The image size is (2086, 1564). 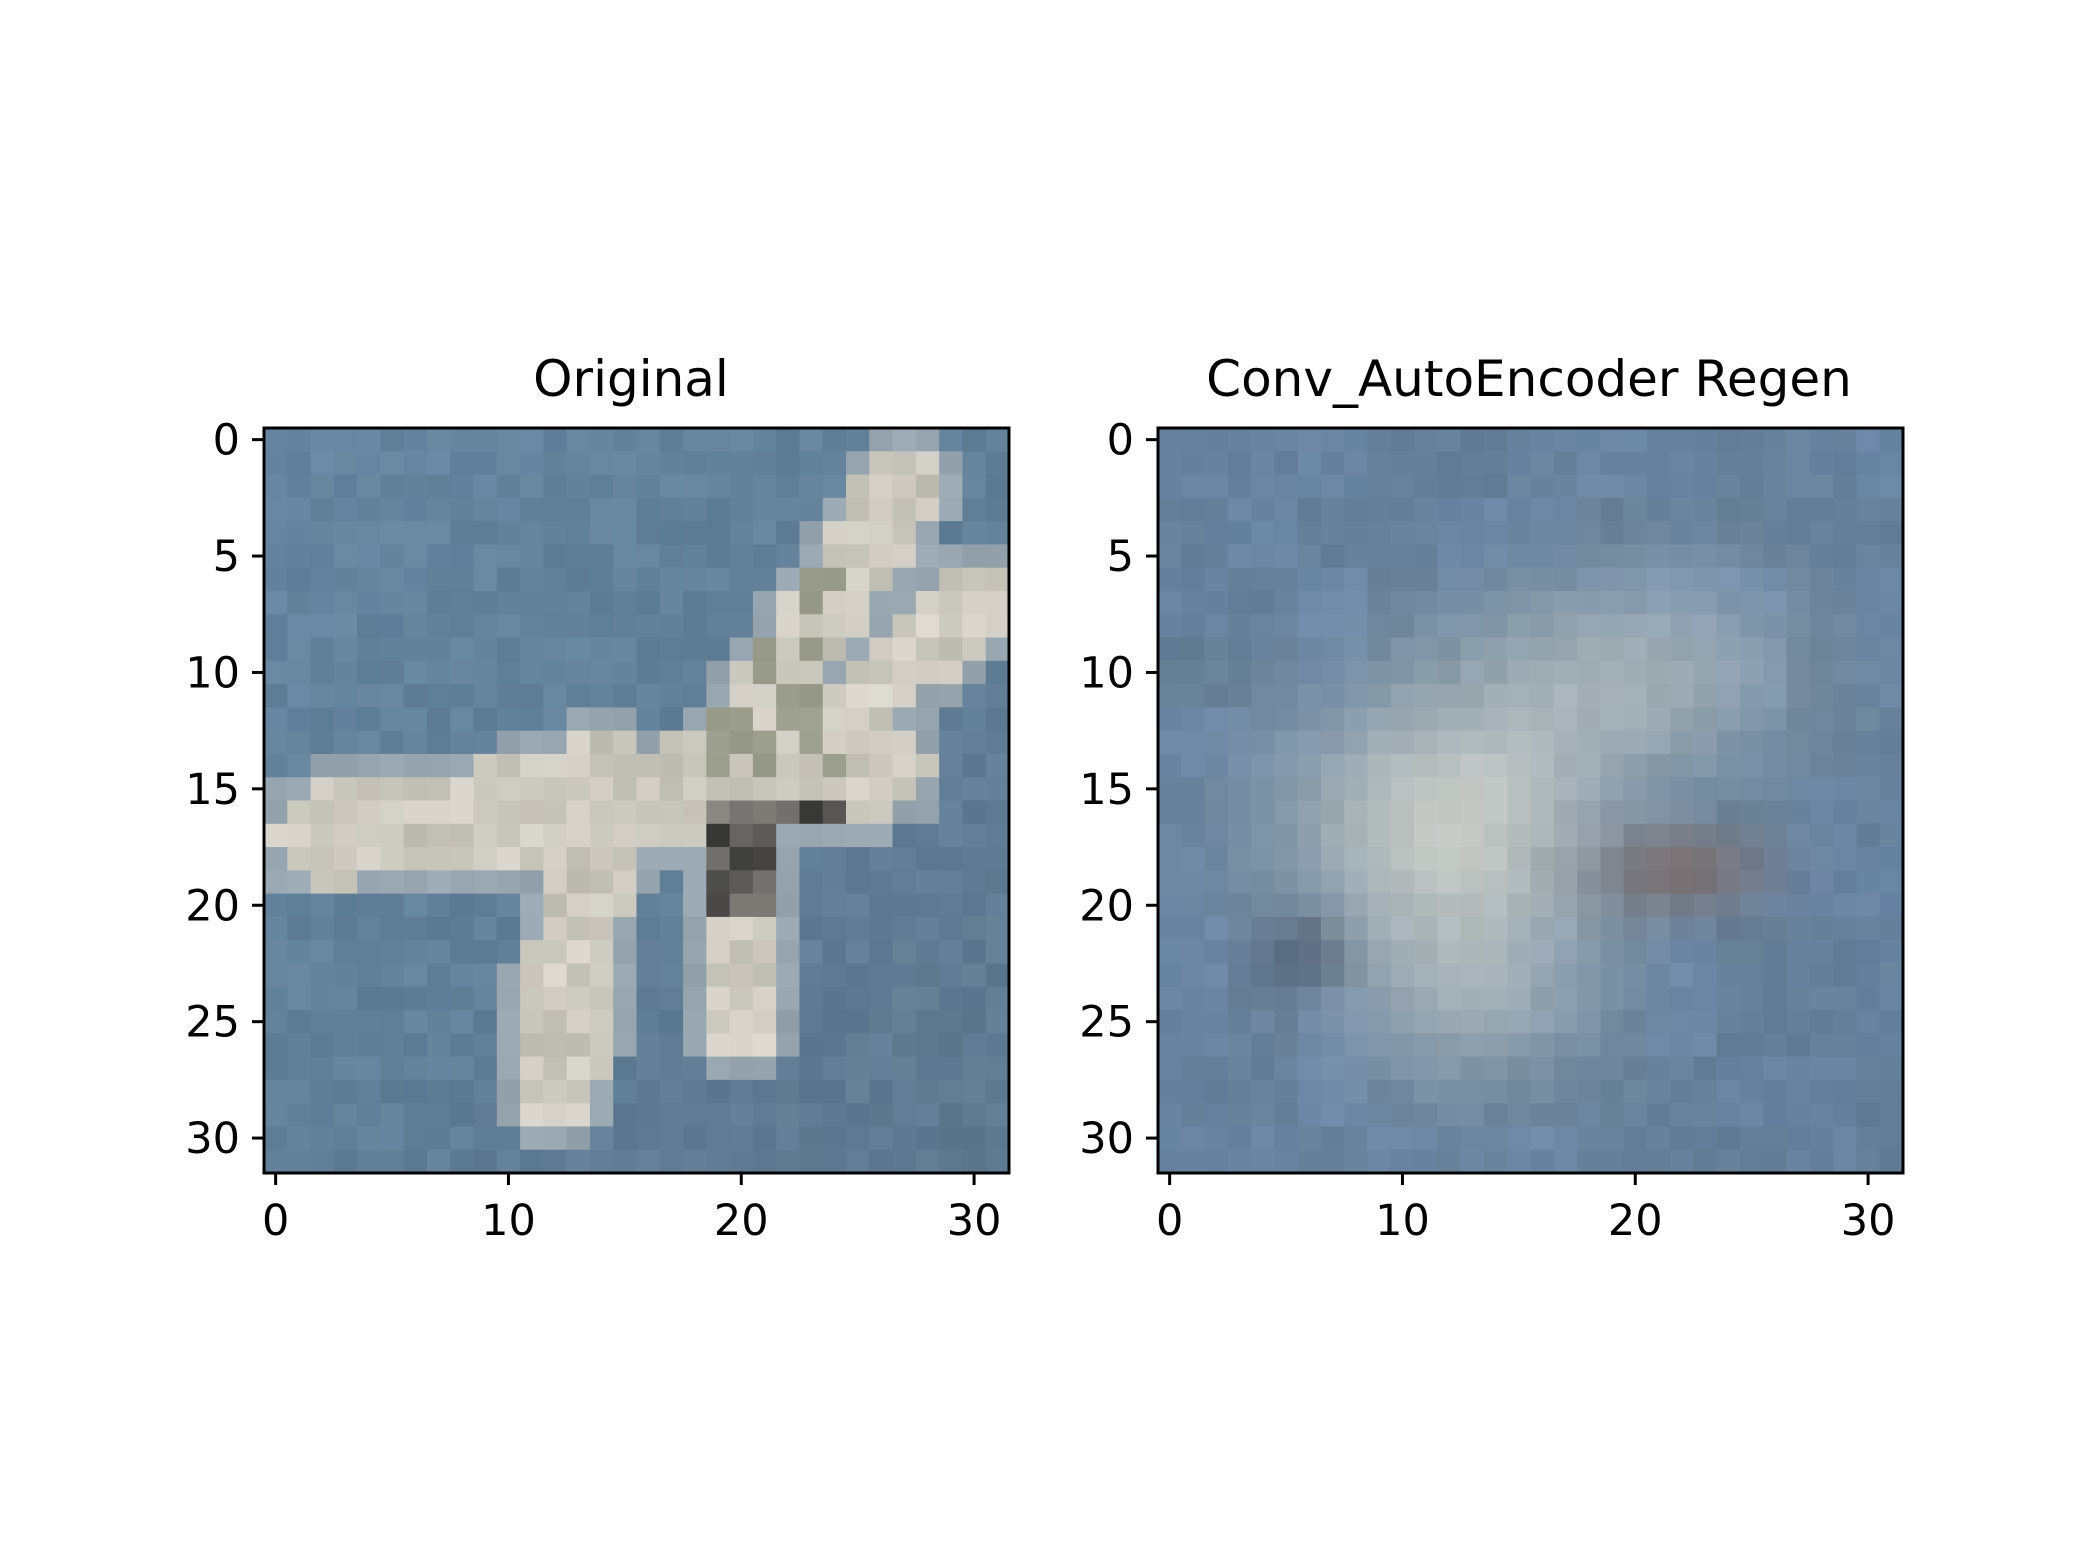 What do you see at coordinates (1525, 1209) in the screenshot?
I see `regen-x-ticks: 0 10 20 30` at bounding box center [1525, 1209].